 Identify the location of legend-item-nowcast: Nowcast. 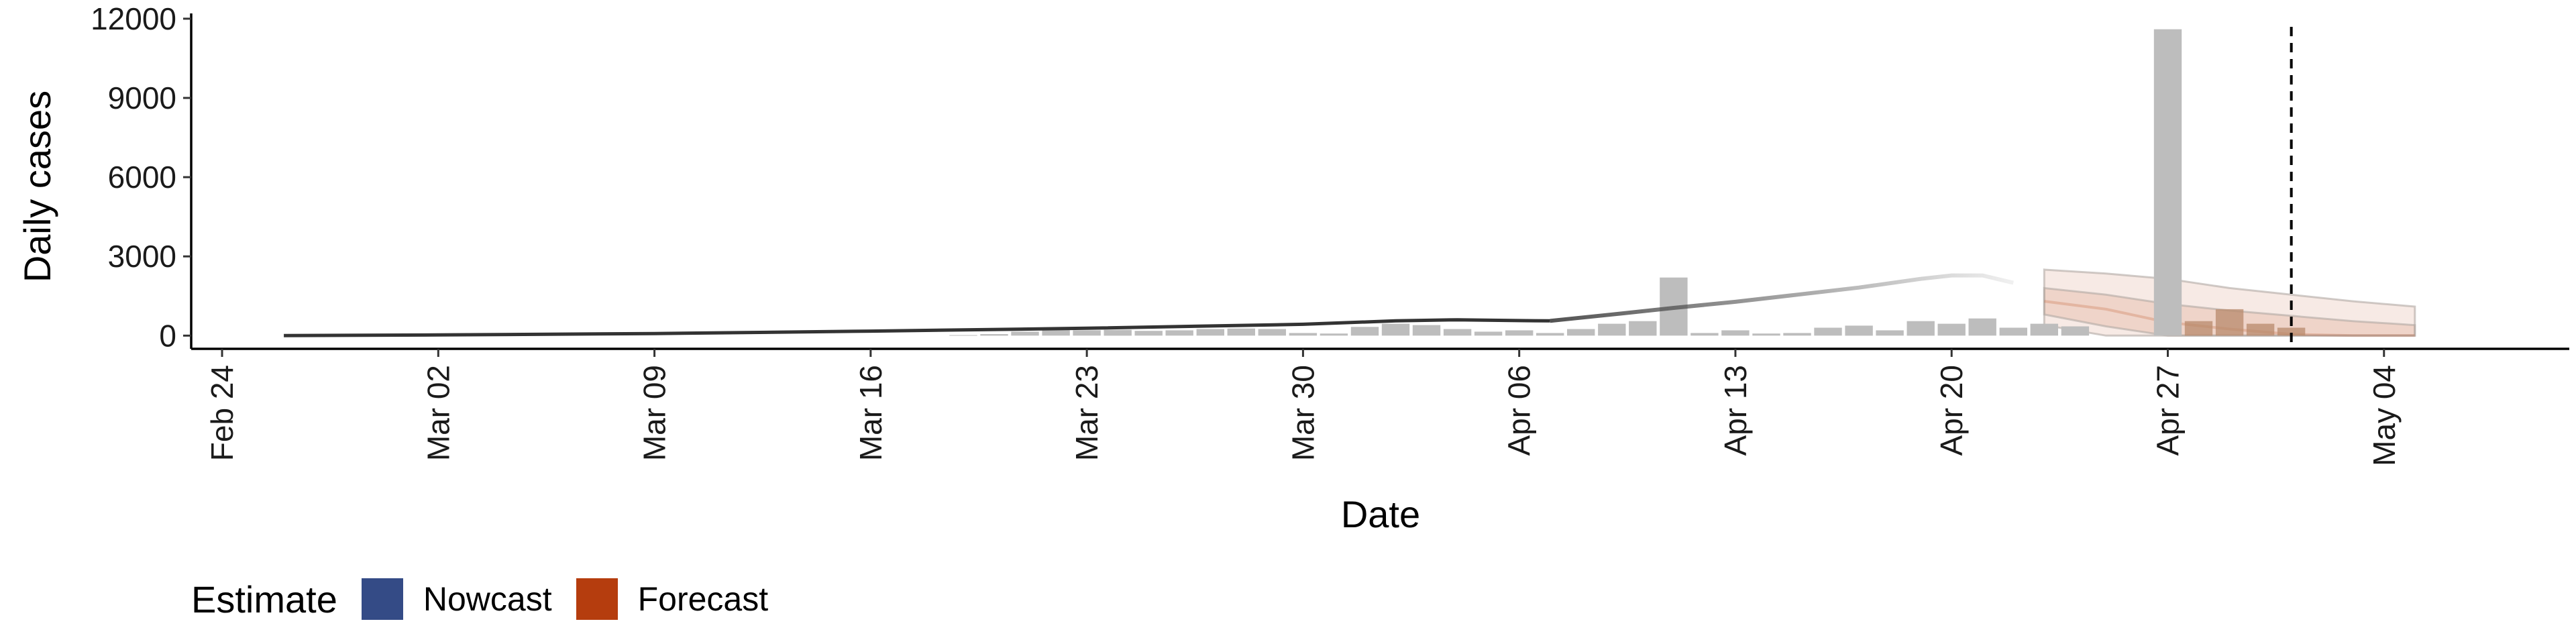
(456, 599).